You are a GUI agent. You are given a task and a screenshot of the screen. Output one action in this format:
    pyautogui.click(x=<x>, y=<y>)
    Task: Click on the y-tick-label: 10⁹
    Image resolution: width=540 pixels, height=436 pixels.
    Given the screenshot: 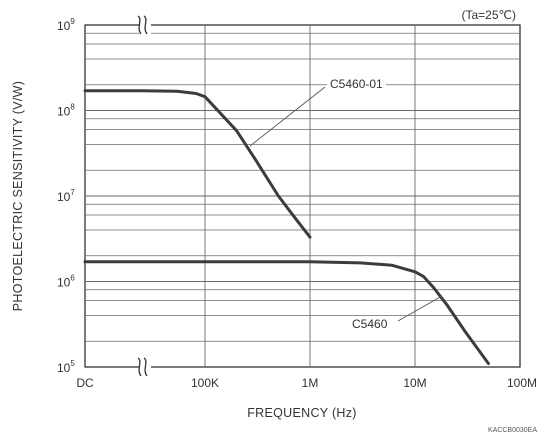 What is the action you would take?
    pyautogui.click(x=66, y=25)
    